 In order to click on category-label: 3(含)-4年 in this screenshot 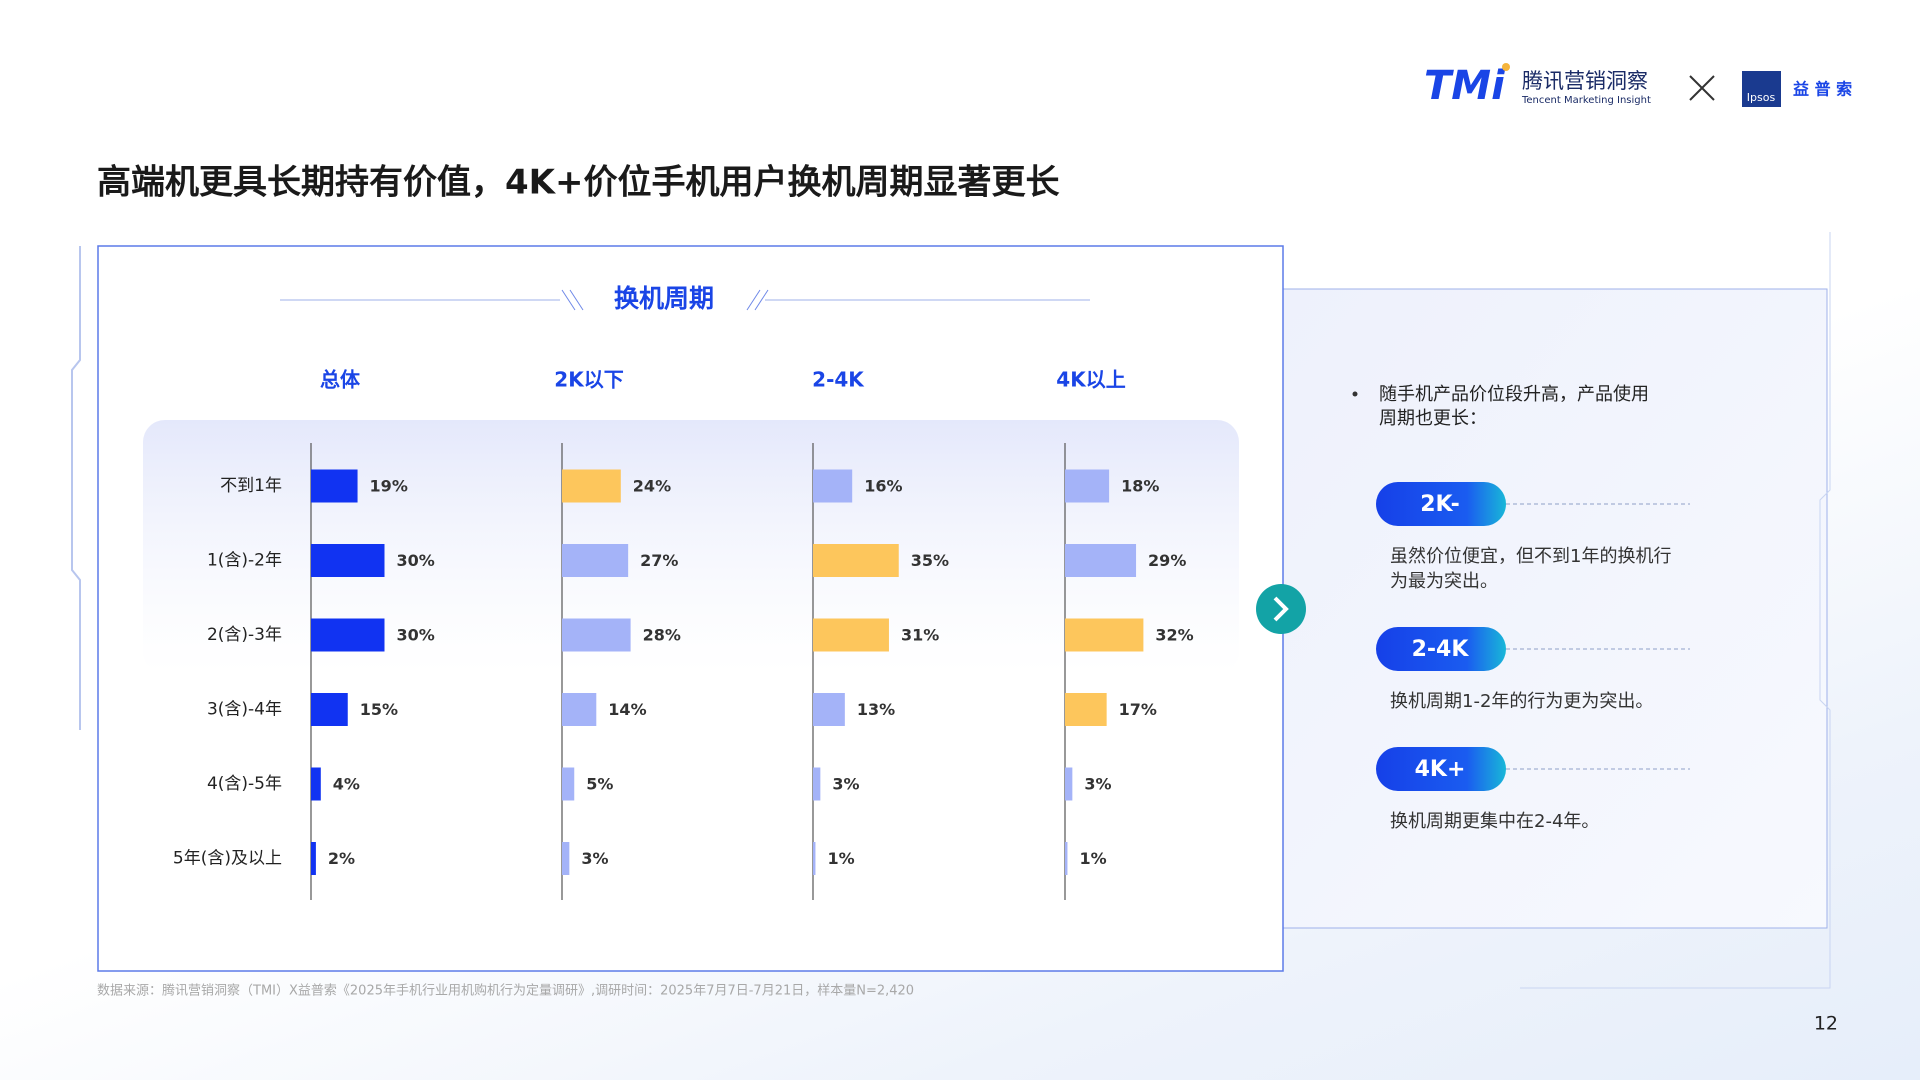, I will do `click(244, 710)`.